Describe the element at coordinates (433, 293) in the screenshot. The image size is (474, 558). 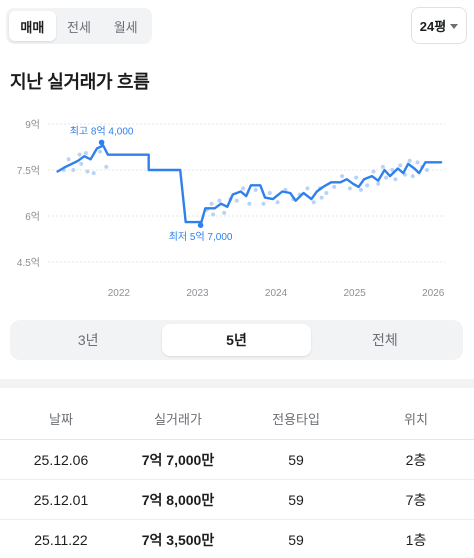
I see `x-tick-label: 2026` at that location.